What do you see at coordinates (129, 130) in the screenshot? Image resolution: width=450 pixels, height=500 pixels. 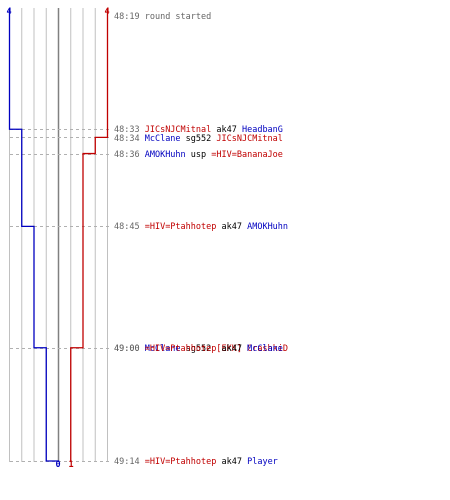 I see `event-time: 48:33` at bounding box center [129, 130].